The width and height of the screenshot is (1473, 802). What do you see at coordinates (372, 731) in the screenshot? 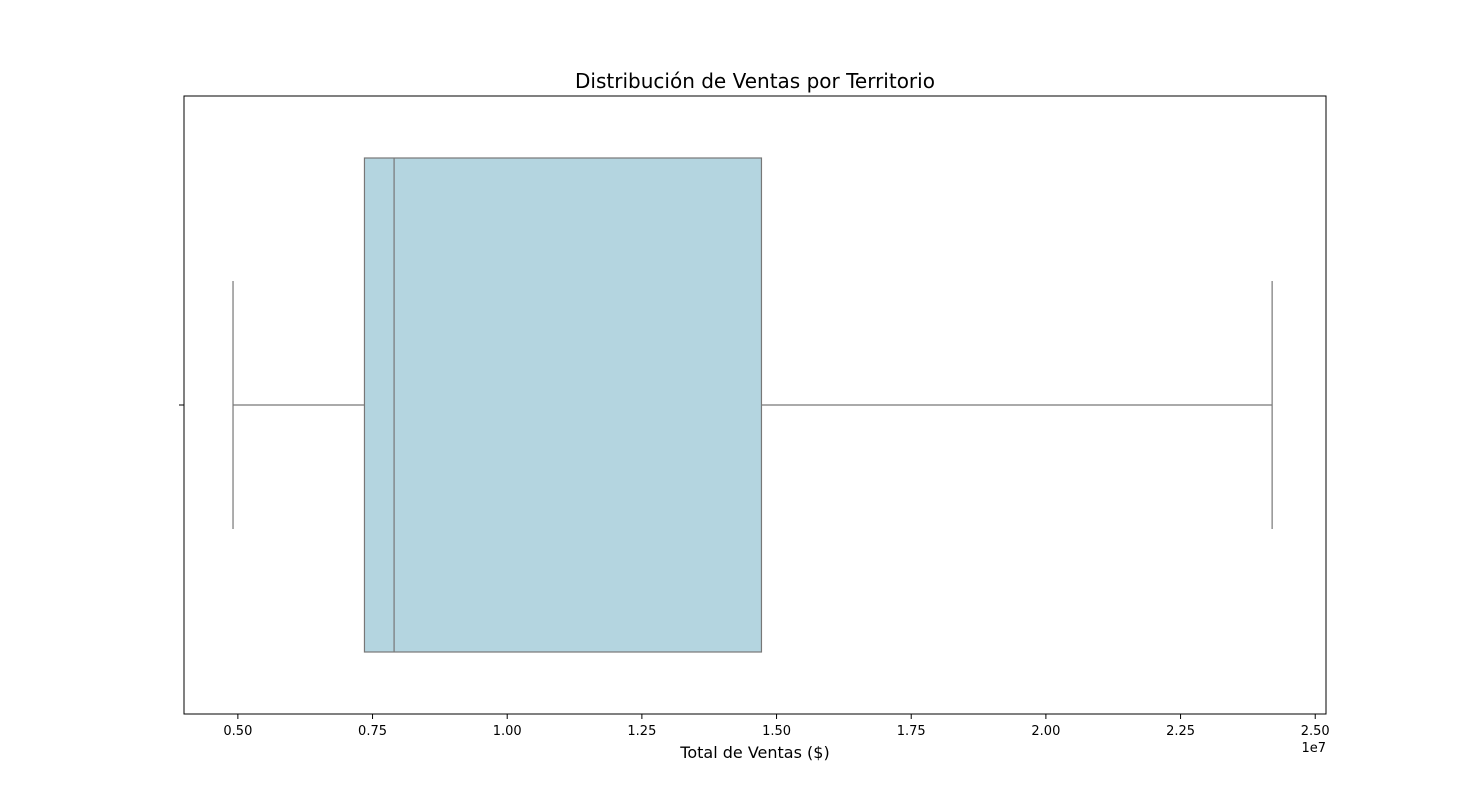
I see `x-tick-label: 0.75` at bounding box center [372, 731].